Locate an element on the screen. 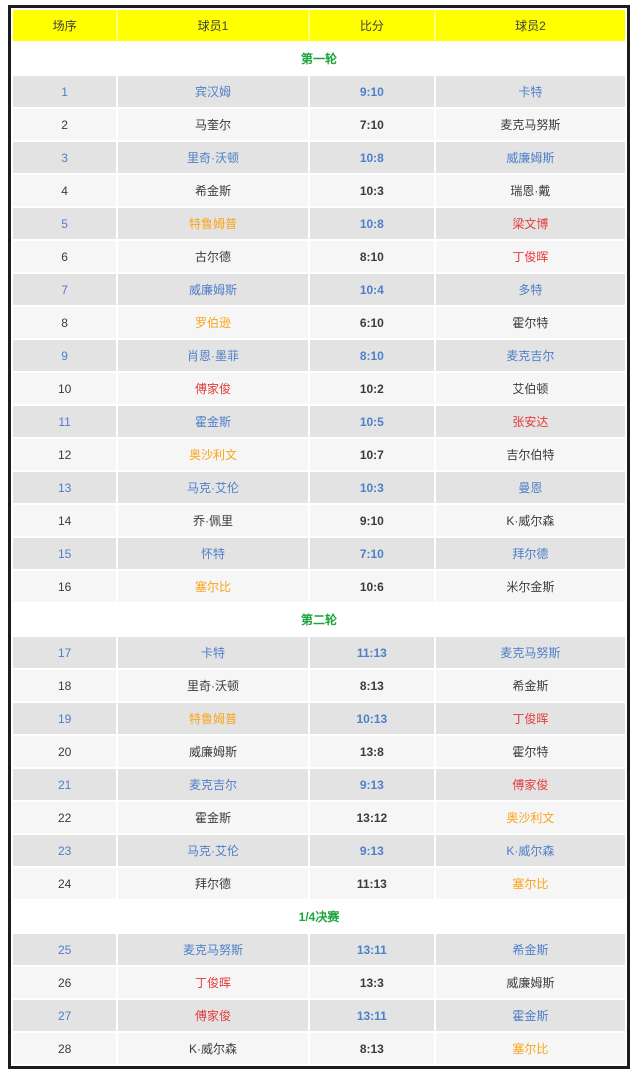 This screenshot has height=1080, width=640. match-row: 28 K·威尔森 8:13 塞尔比 is located at coordinates (319, 1048).